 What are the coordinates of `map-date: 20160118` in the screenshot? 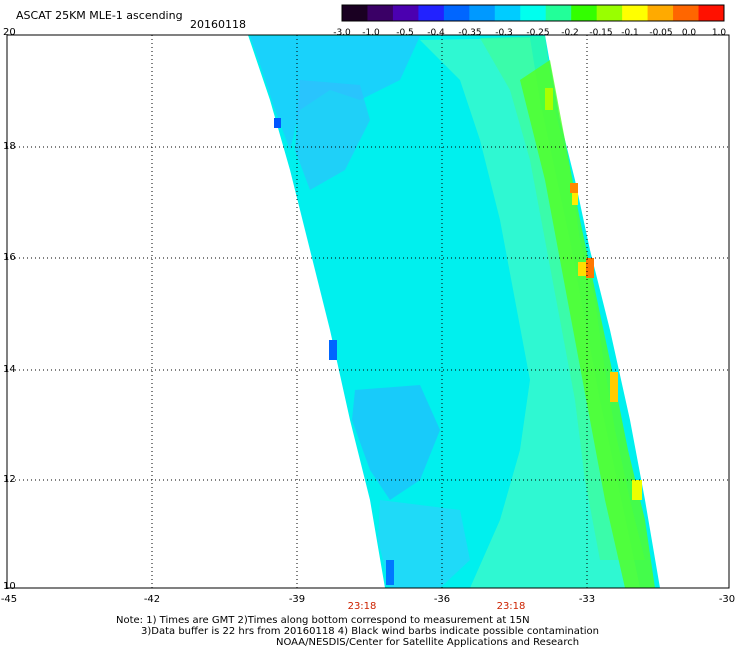 It's located at (218, 24).